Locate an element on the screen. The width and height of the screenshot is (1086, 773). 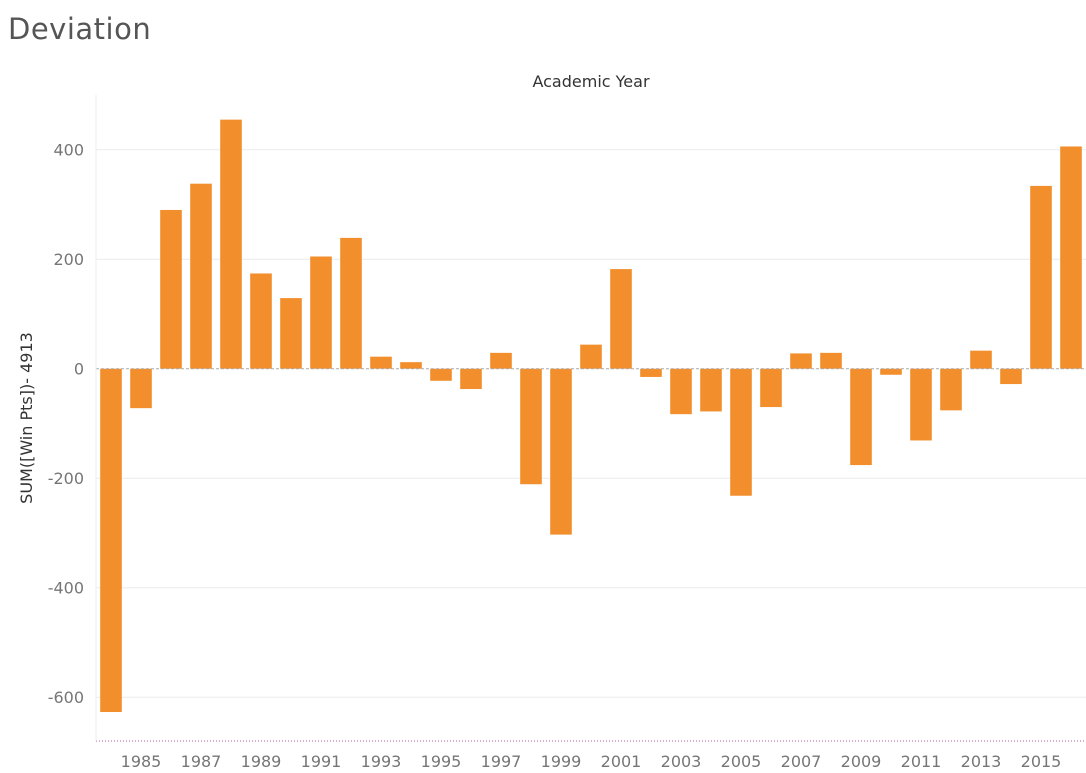
x-tick-label: 2009 is located at coordinates (861, 761).